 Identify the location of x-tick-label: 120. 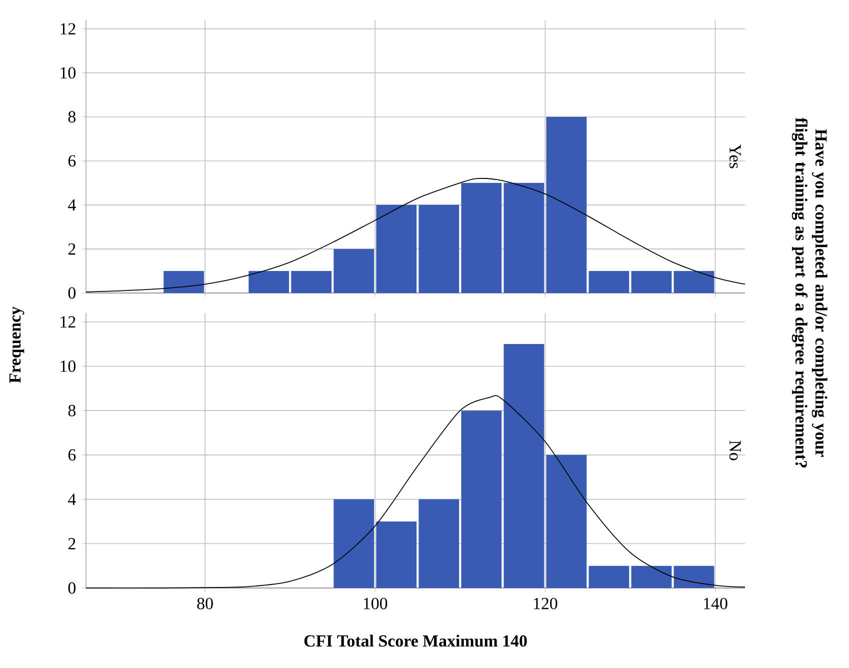
(546, 604).